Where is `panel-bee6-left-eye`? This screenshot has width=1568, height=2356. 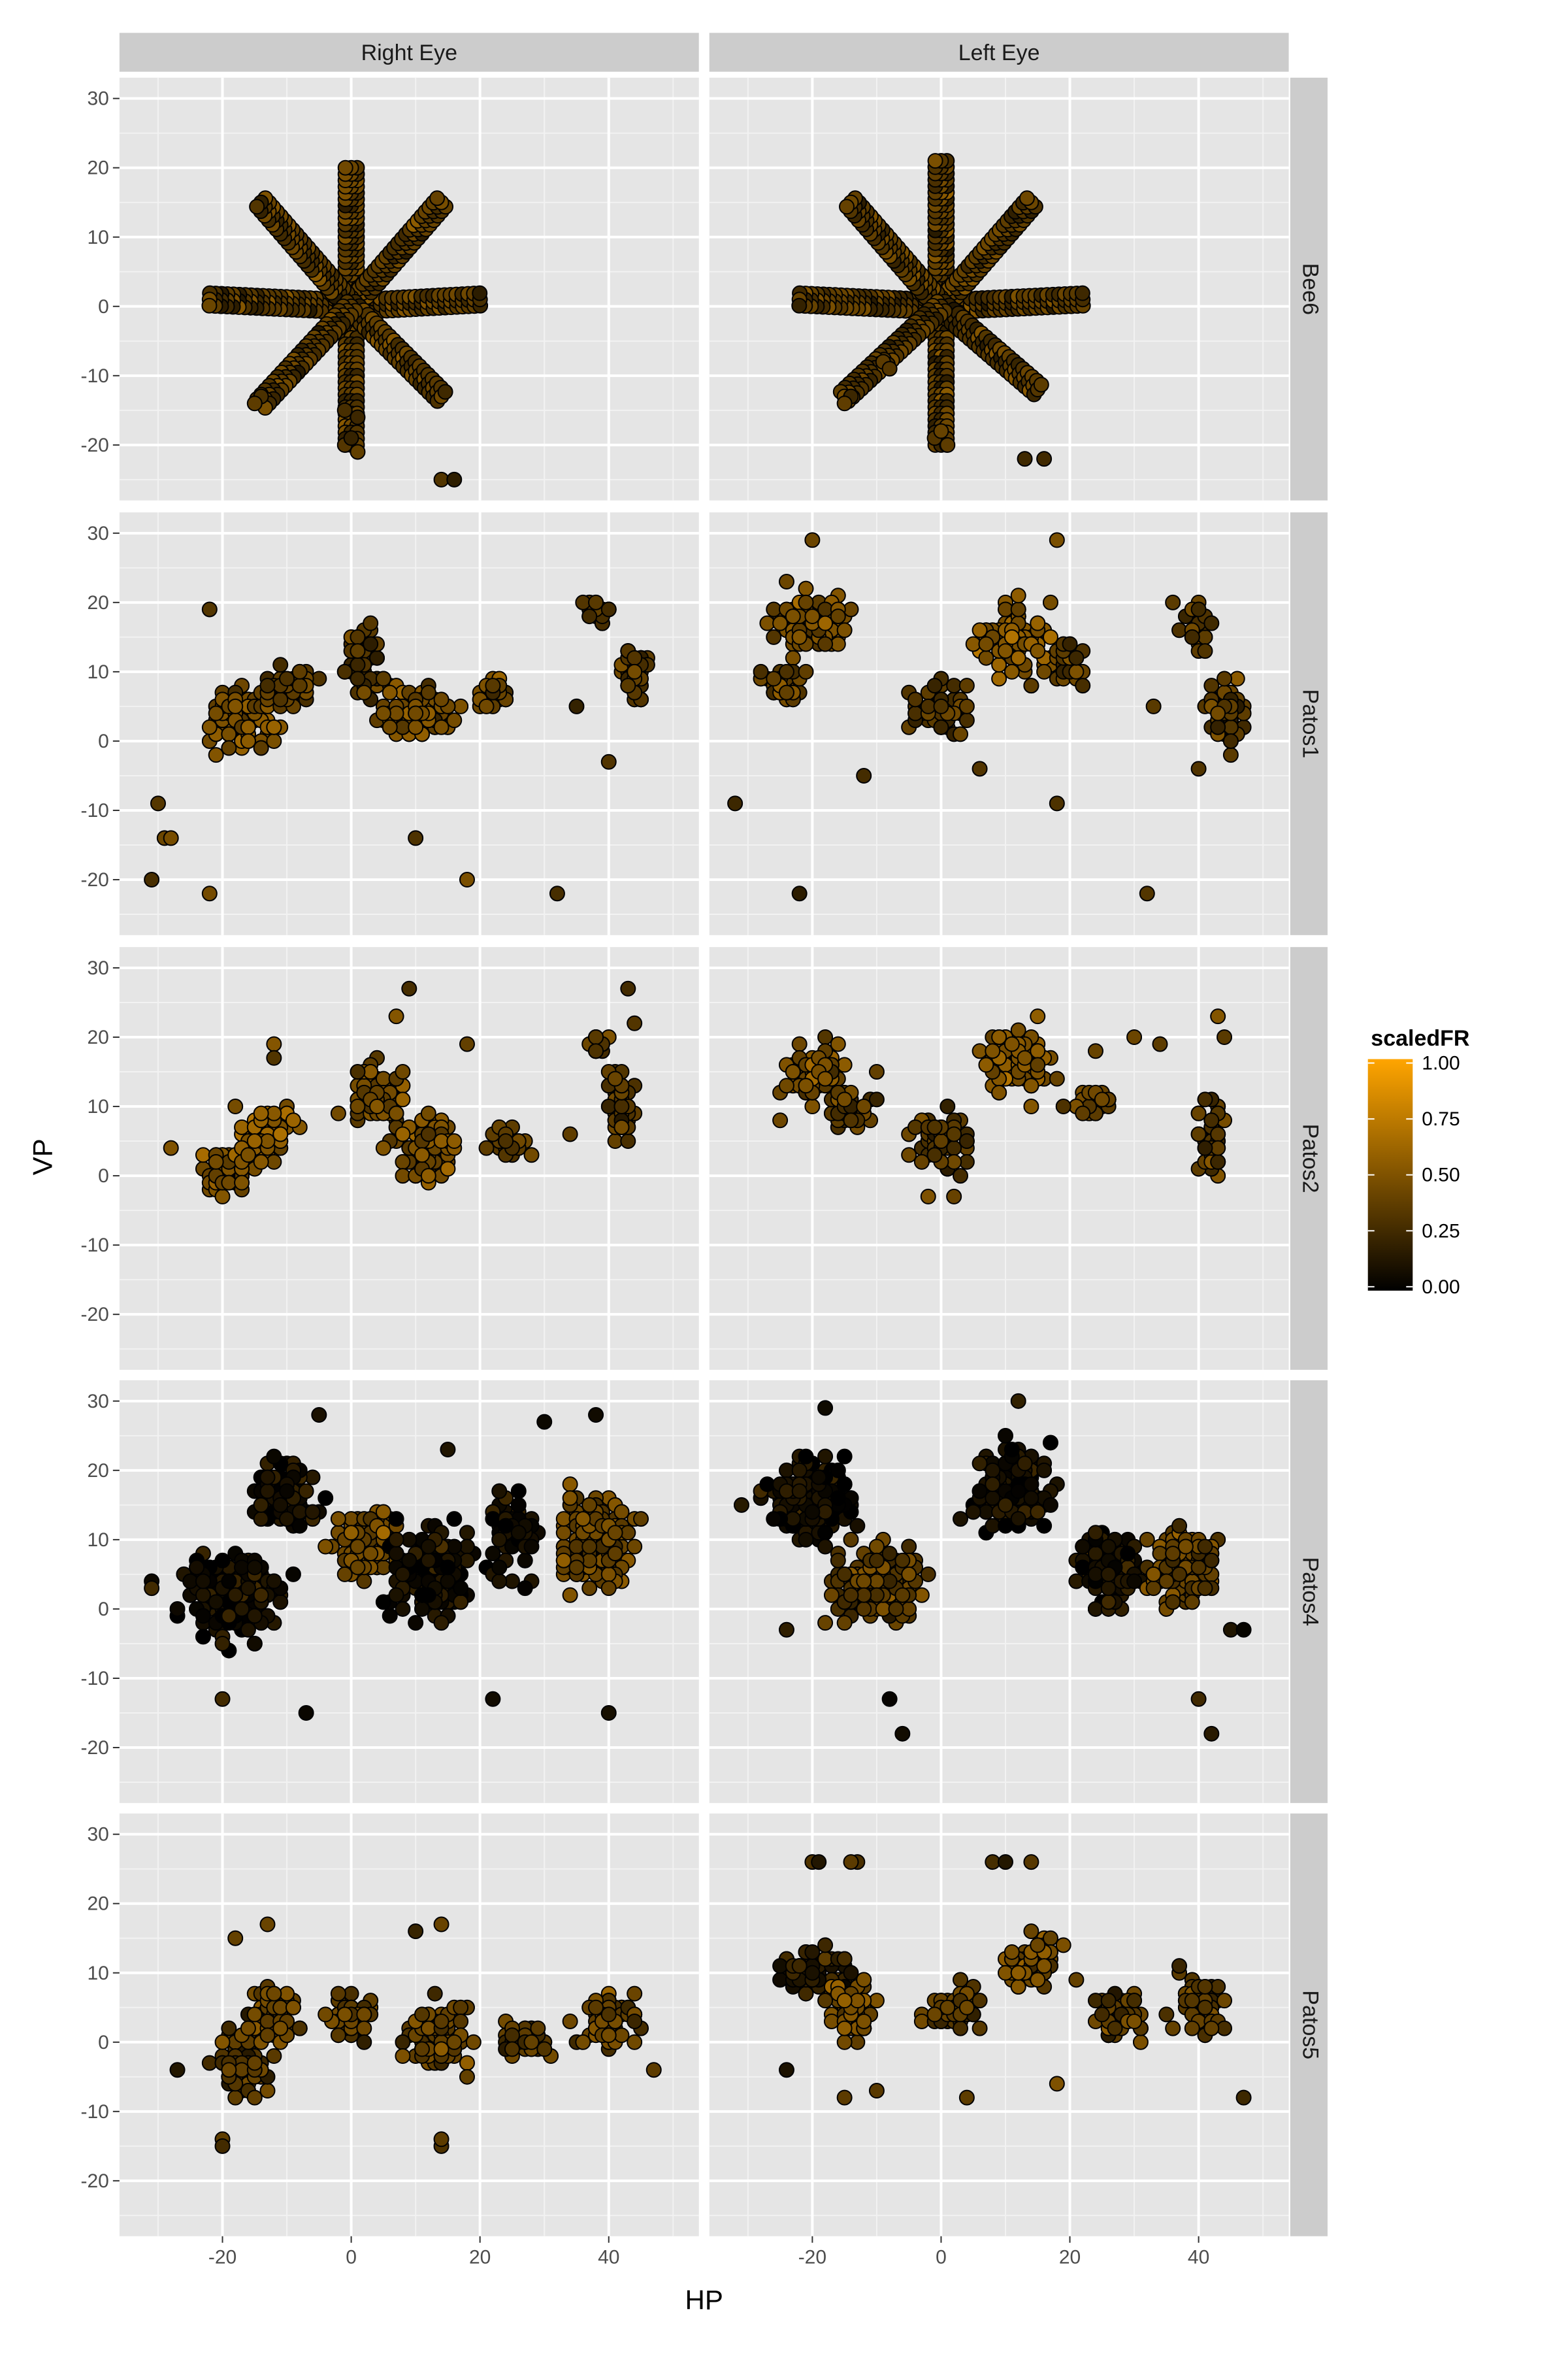 panel-bee6-left-eye is located at coordinates (999, 289).